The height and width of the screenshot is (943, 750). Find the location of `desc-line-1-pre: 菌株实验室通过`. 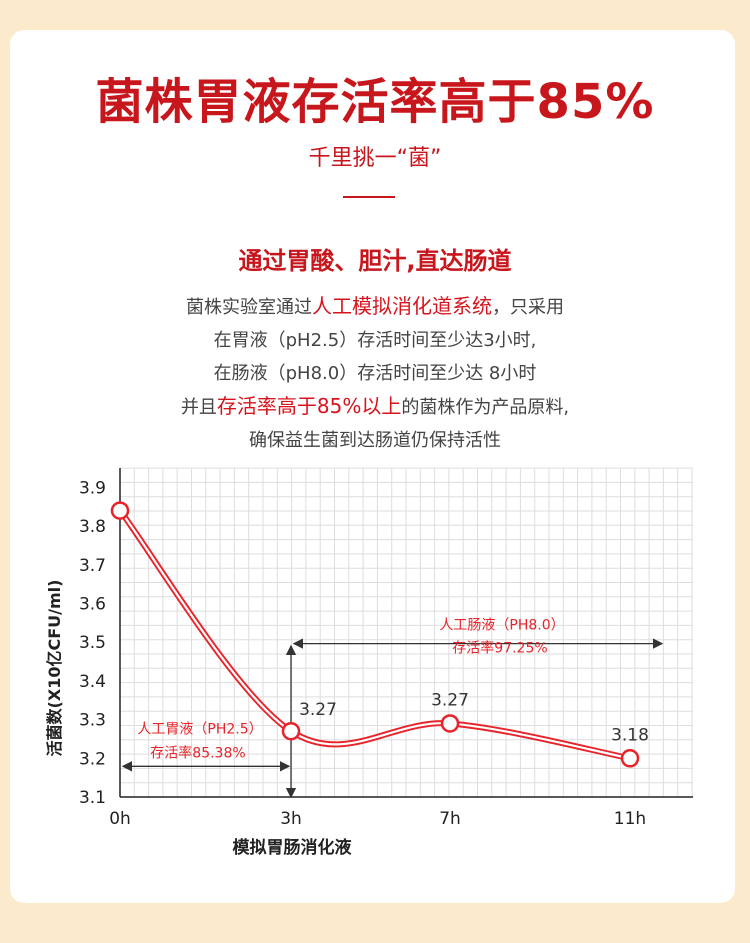

desc-line-1-pre: 菌株实验室通过 is located at coordinates (249, 307).